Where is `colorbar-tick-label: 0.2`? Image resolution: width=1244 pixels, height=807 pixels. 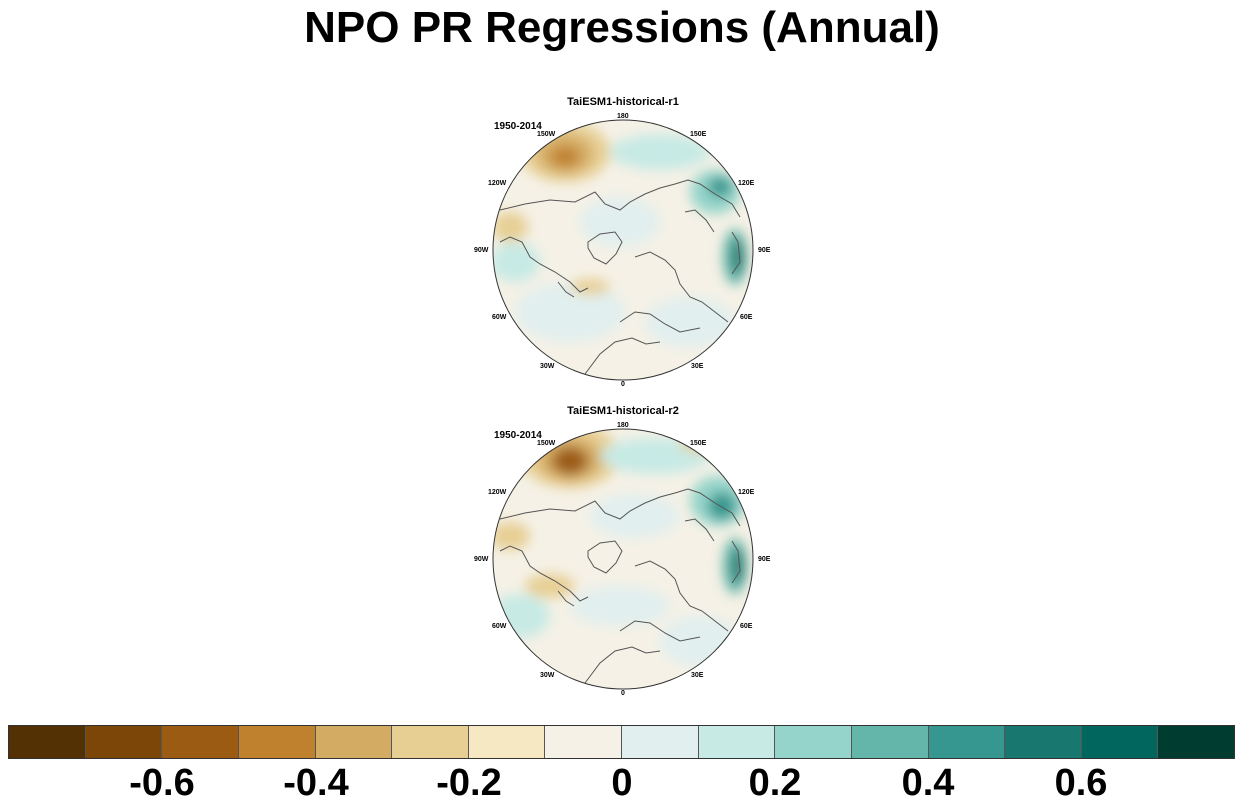
colorbar-tick-label: 0.2 is located at coordinates (775, 783).